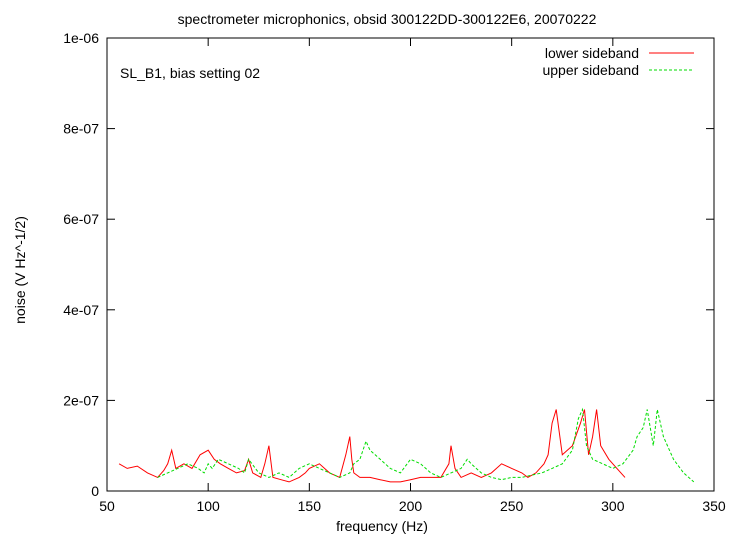  Describe the element at coordinates (372, 446) in the screenshot. I see `series-line-lower-sideband` at that location.